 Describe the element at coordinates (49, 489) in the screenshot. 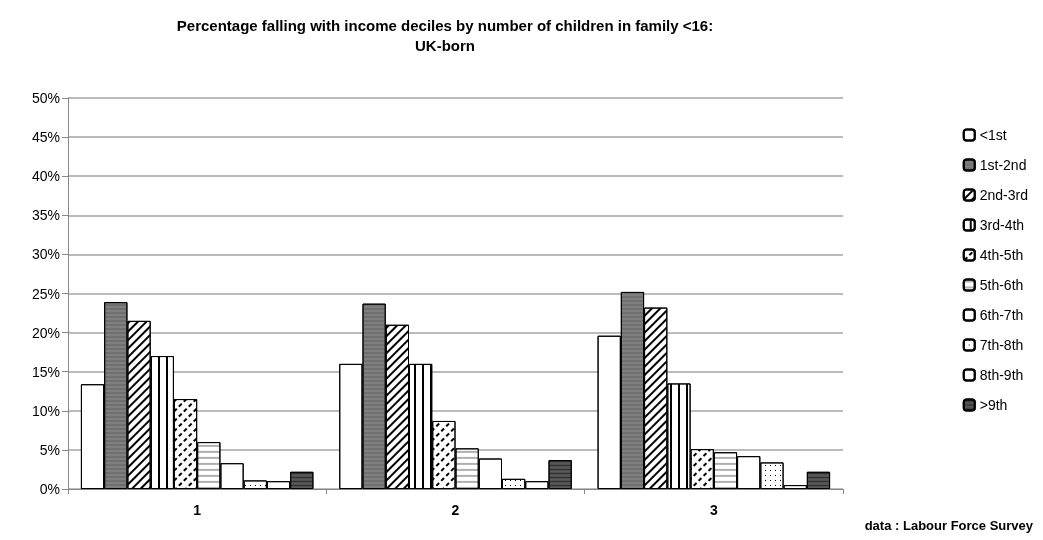

I see `y-tick-label: 0%` at that location.